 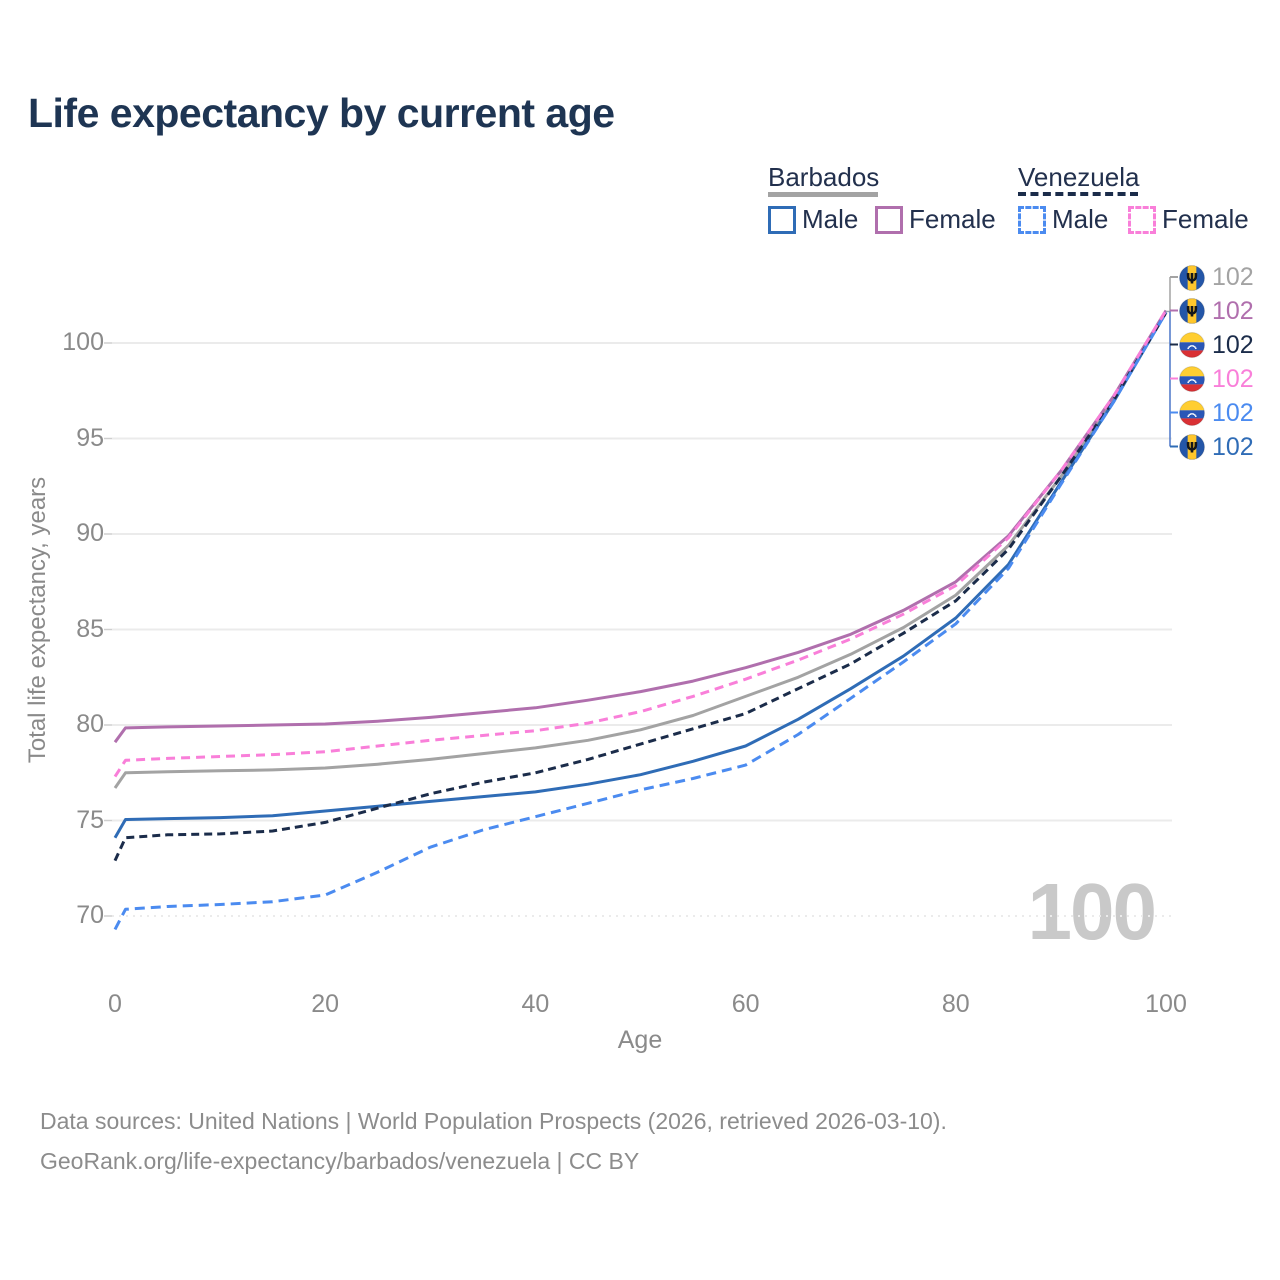 What do you see at coordinates (90, 724) in the screenshot?
I see `y-tick-label-80: 80` at bounding box center [90, 724].